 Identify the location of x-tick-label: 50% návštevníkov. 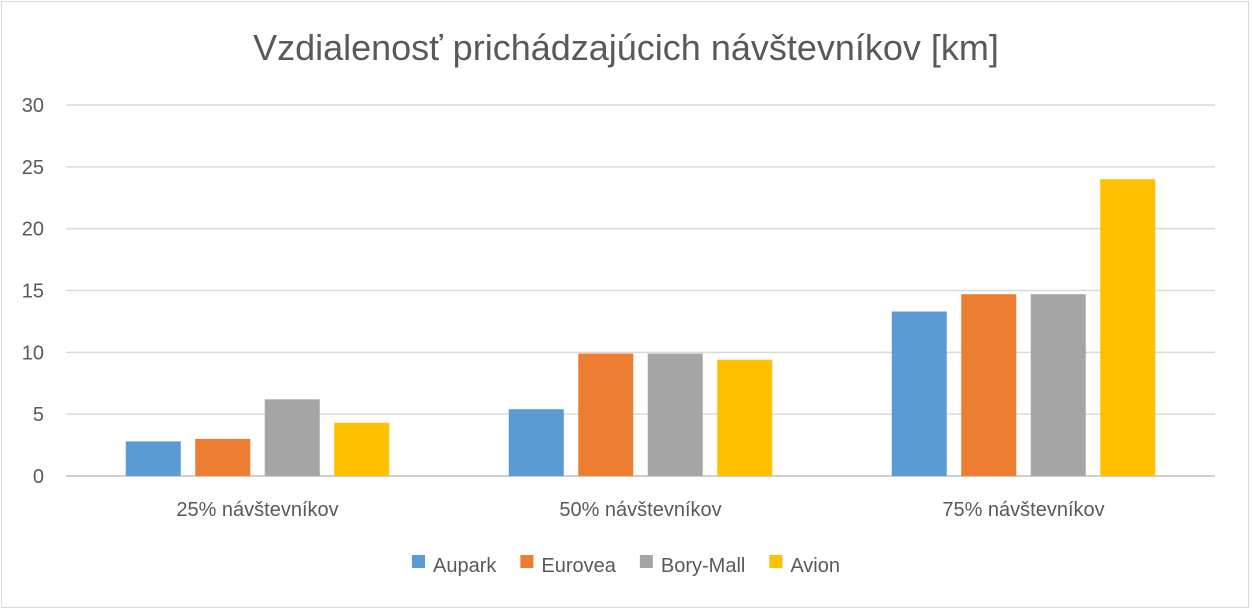
(640, 510).